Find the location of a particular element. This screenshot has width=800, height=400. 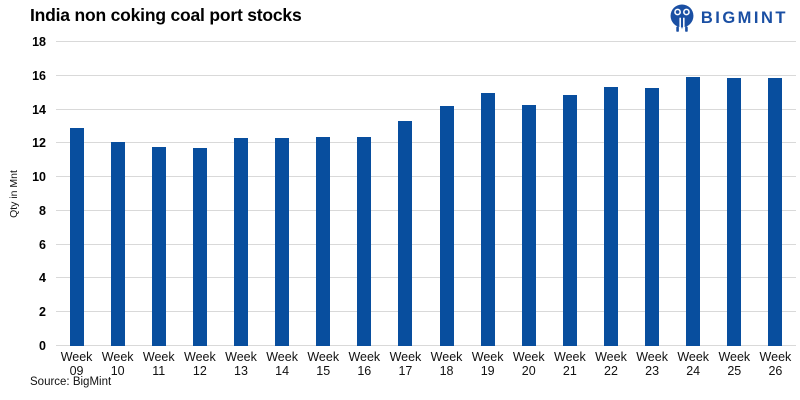

y-tick-label: 10 is located at coordinates (39, 177).